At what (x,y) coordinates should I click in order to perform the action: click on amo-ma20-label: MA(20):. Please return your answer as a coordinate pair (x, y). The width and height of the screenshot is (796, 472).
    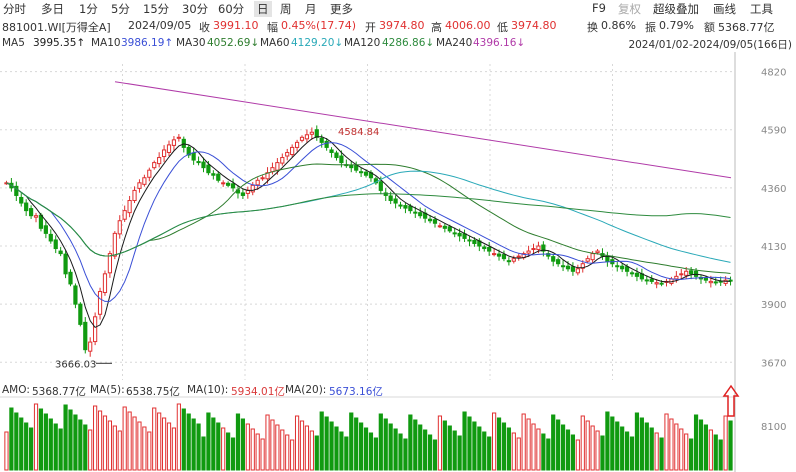
    Looking at the image, I should click on (306, 390).